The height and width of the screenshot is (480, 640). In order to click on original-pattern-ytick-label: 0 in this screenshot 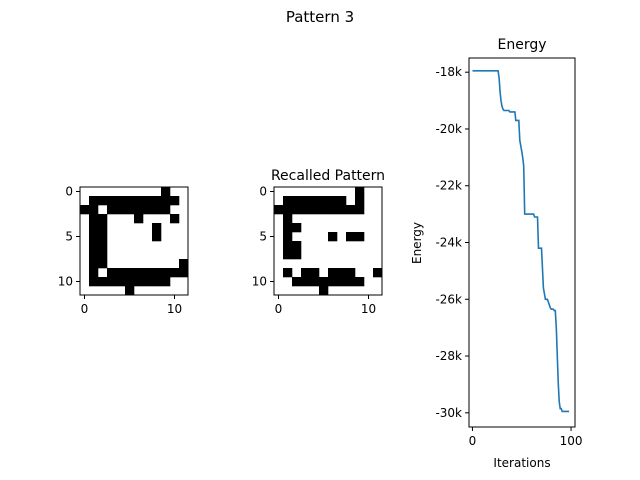, I will do `click(69, 192)`.